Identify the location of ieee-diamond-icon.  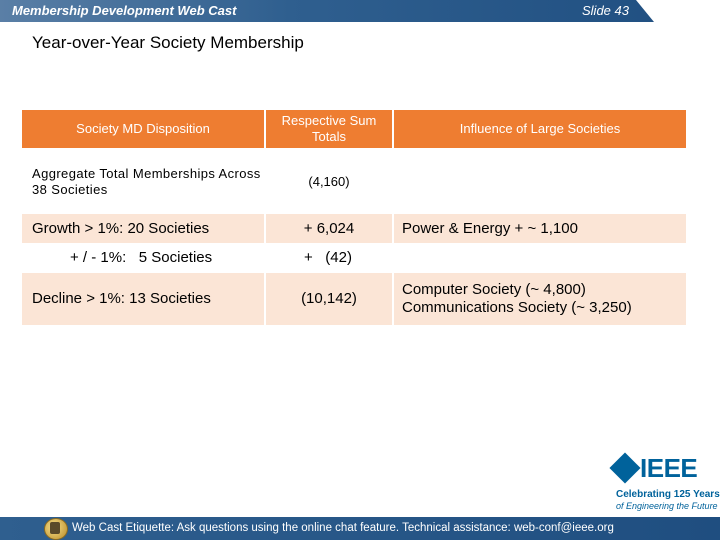
(625, 468).